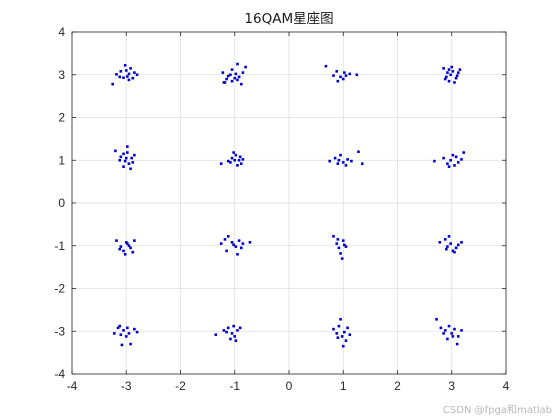 The image size is (560, 420). What do you see at coordinates (506, 386) in the screenshot?
I see `x-tick-label: 4` at bounding box center [506, 386].